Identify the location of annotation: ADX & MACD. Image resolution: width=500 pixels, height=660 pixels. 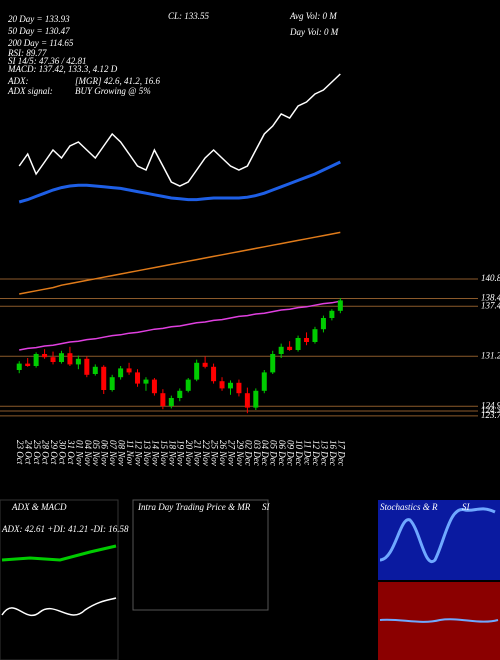
(39, 507).